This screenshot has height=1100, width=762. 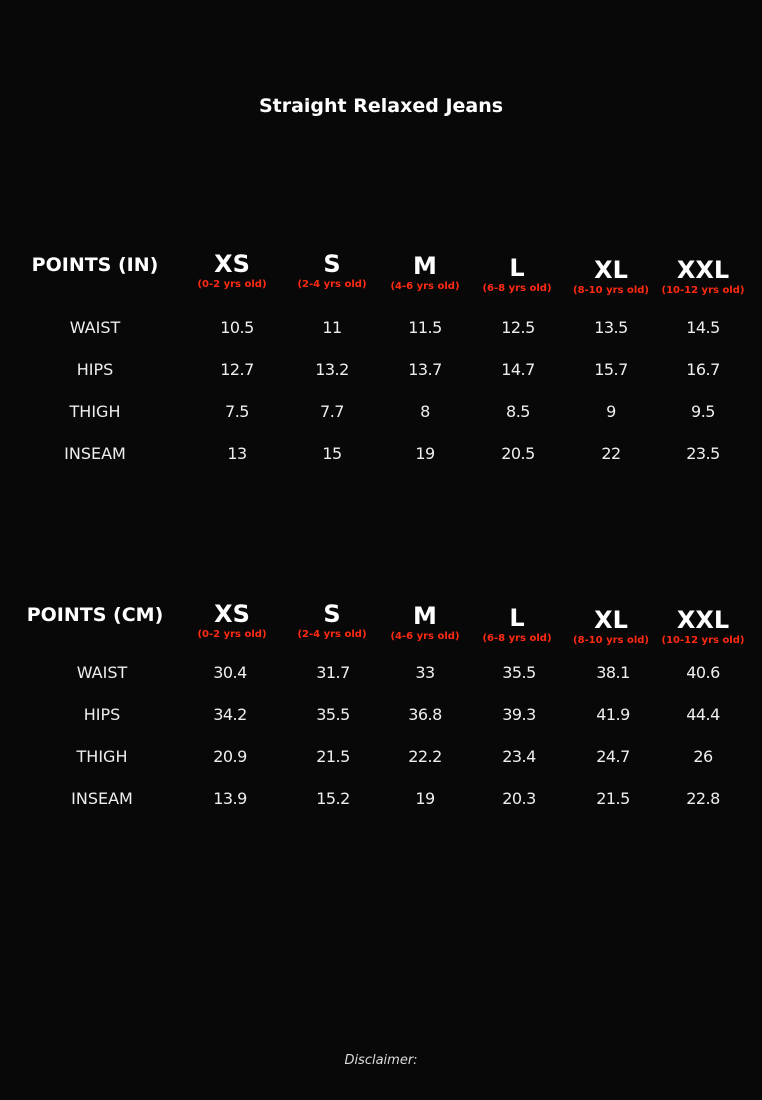 What do you see at coordinates (332, 411) in the screenshot?
I see `measurement-value: 7.7` at bounding box center [332, 411].